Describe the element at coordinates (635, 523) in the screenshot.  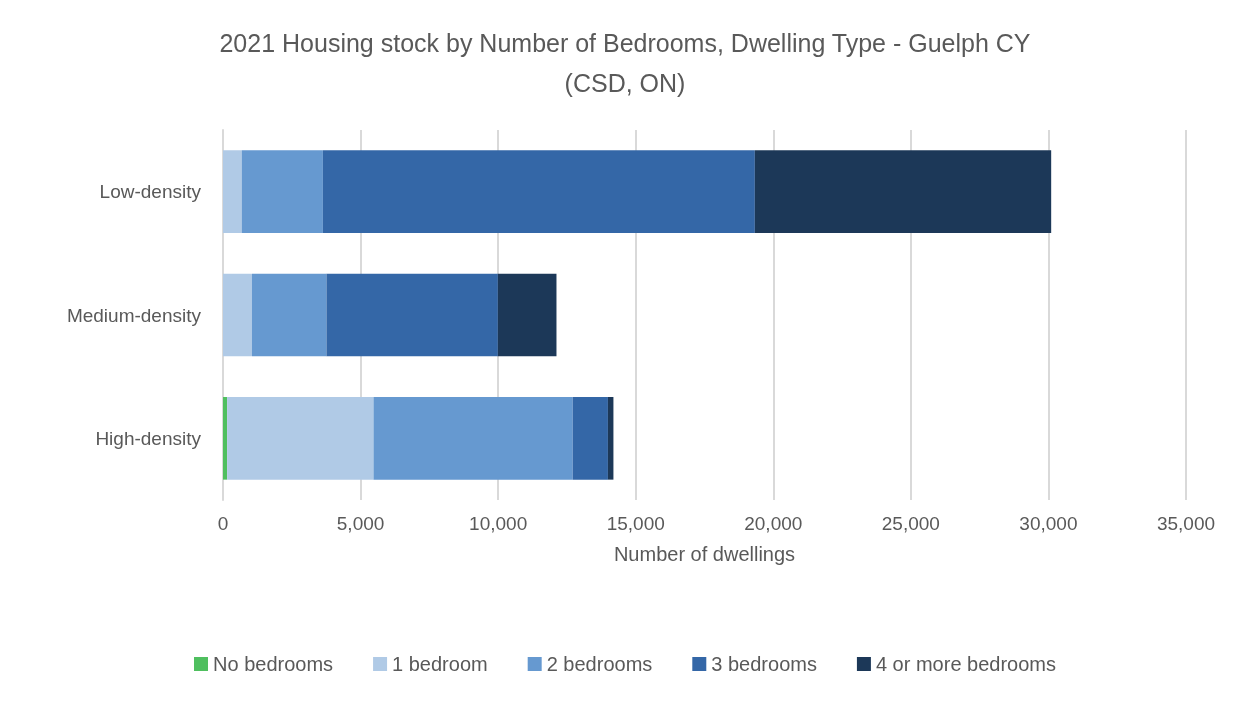
I see `x-tick-label: 15,000` at that location.